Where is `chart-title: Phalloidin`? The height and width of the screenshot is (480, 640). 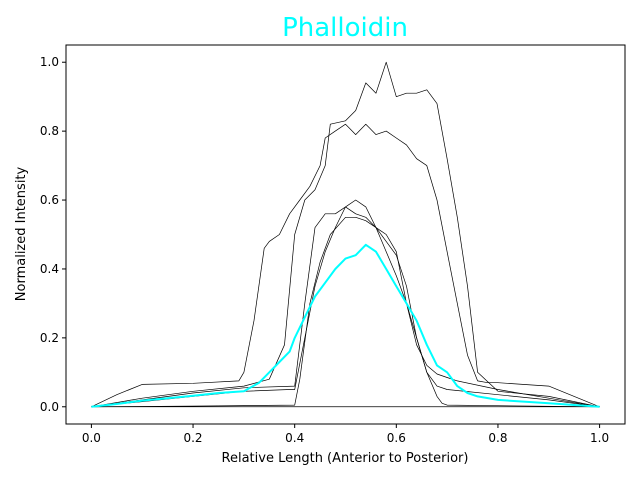 chart-title: Phalloidin is located at coordinates (345, 28).